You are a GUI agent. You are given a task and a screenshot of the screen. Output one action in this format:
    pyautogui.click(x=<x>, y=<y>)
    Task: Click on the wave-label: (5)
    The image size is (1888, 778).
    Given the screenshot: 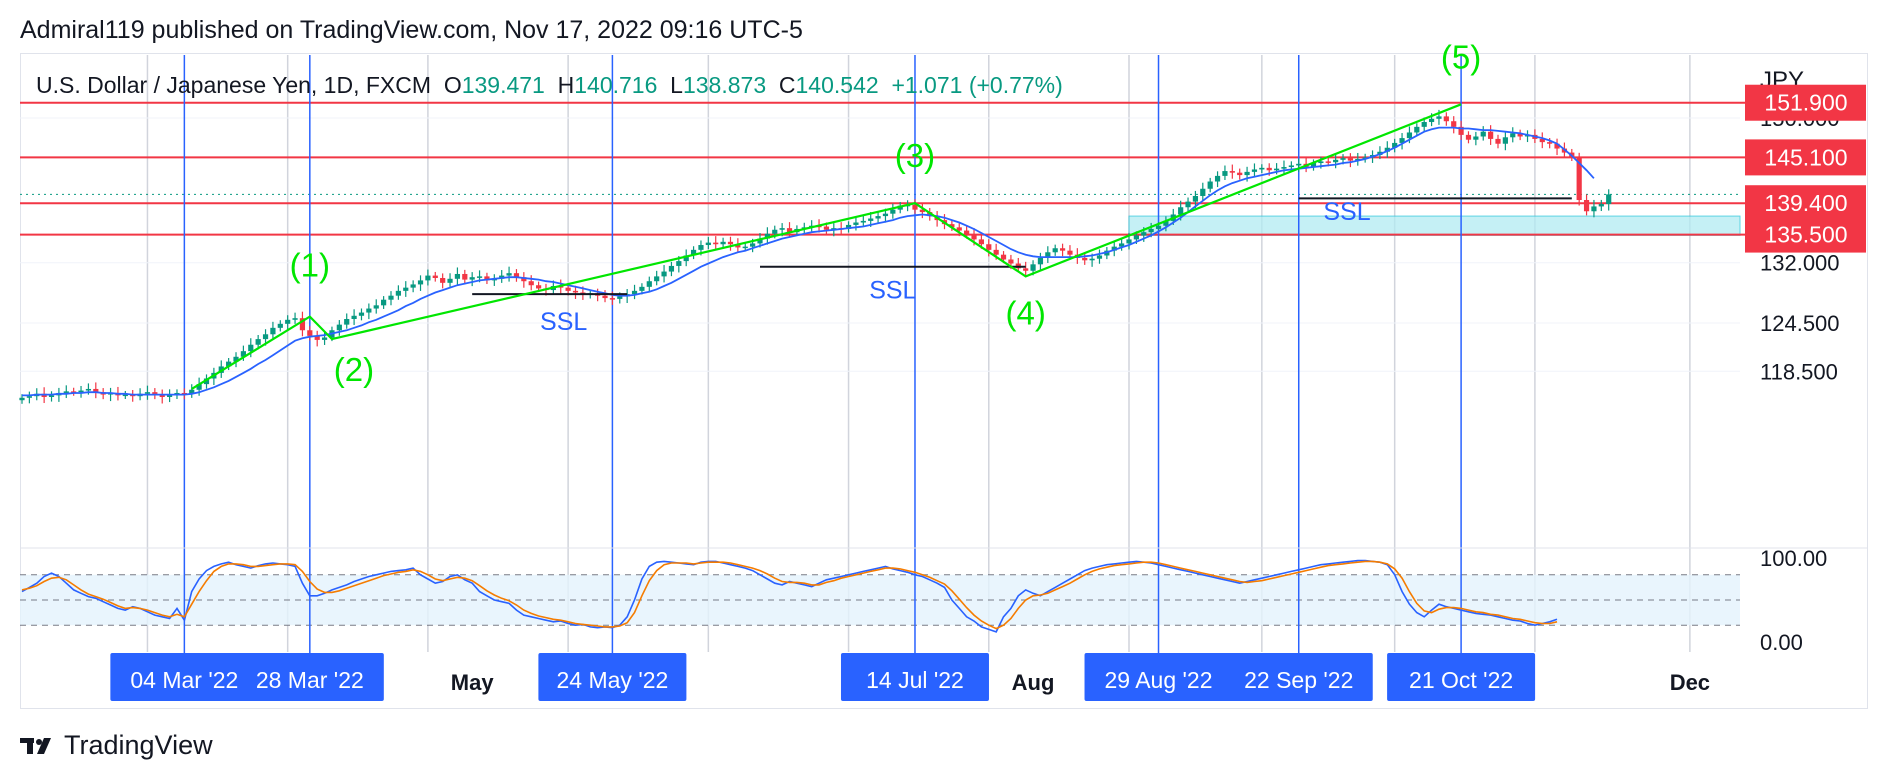 What is the action you would take?
    pyautogui.click(x=1461, y=56)
    